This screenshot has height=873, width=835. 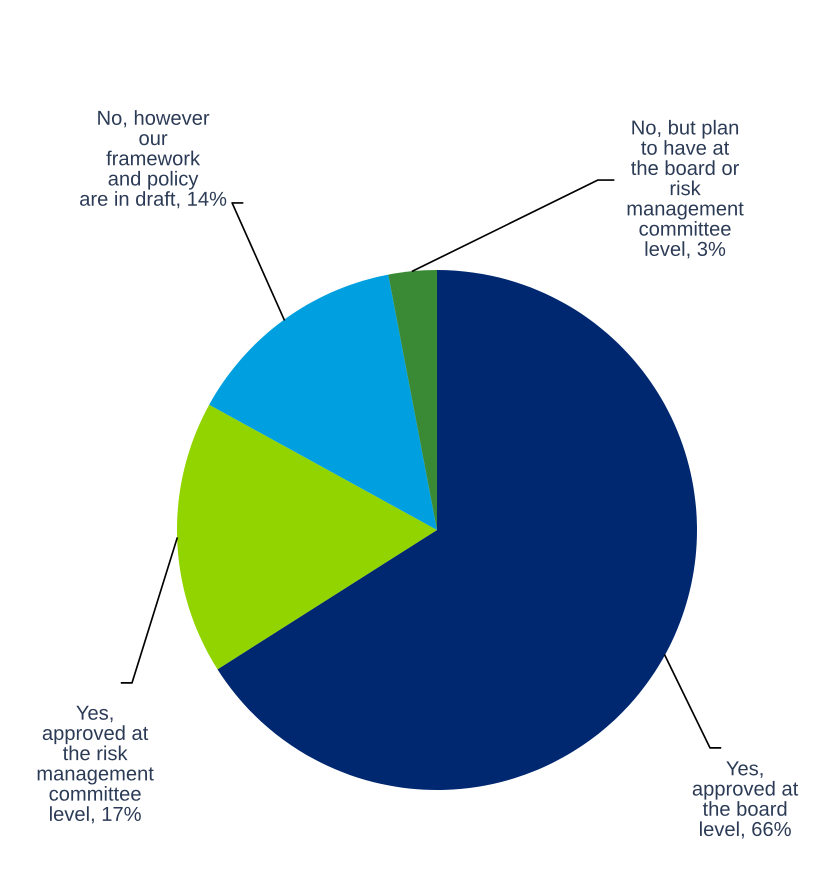 What do you see at coordinates (686, 189) in the screenshot?
I see `slice-label: No, but plan to have at the board or risk management committee level, 3%` at bounding box center [686, 189].